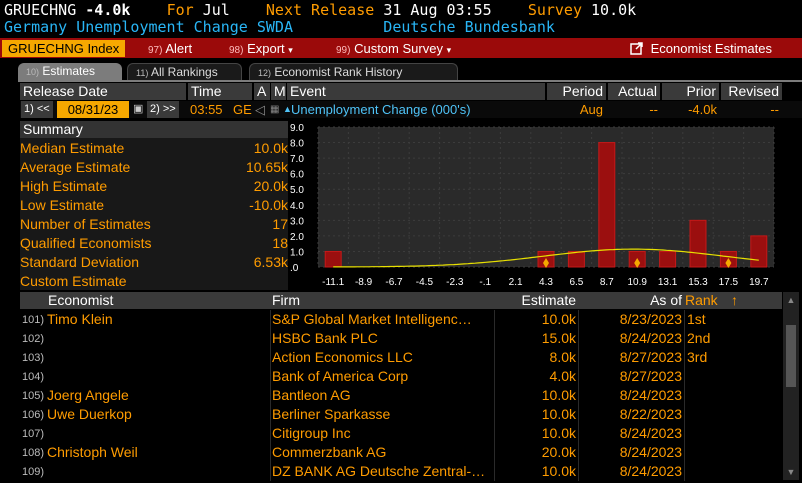 This screenshot has width=802, height=483. What do you see at coordinates (138, 109) in the screenshot?
I see `calendar-icon: ▣` at bounding box center [138, 109].